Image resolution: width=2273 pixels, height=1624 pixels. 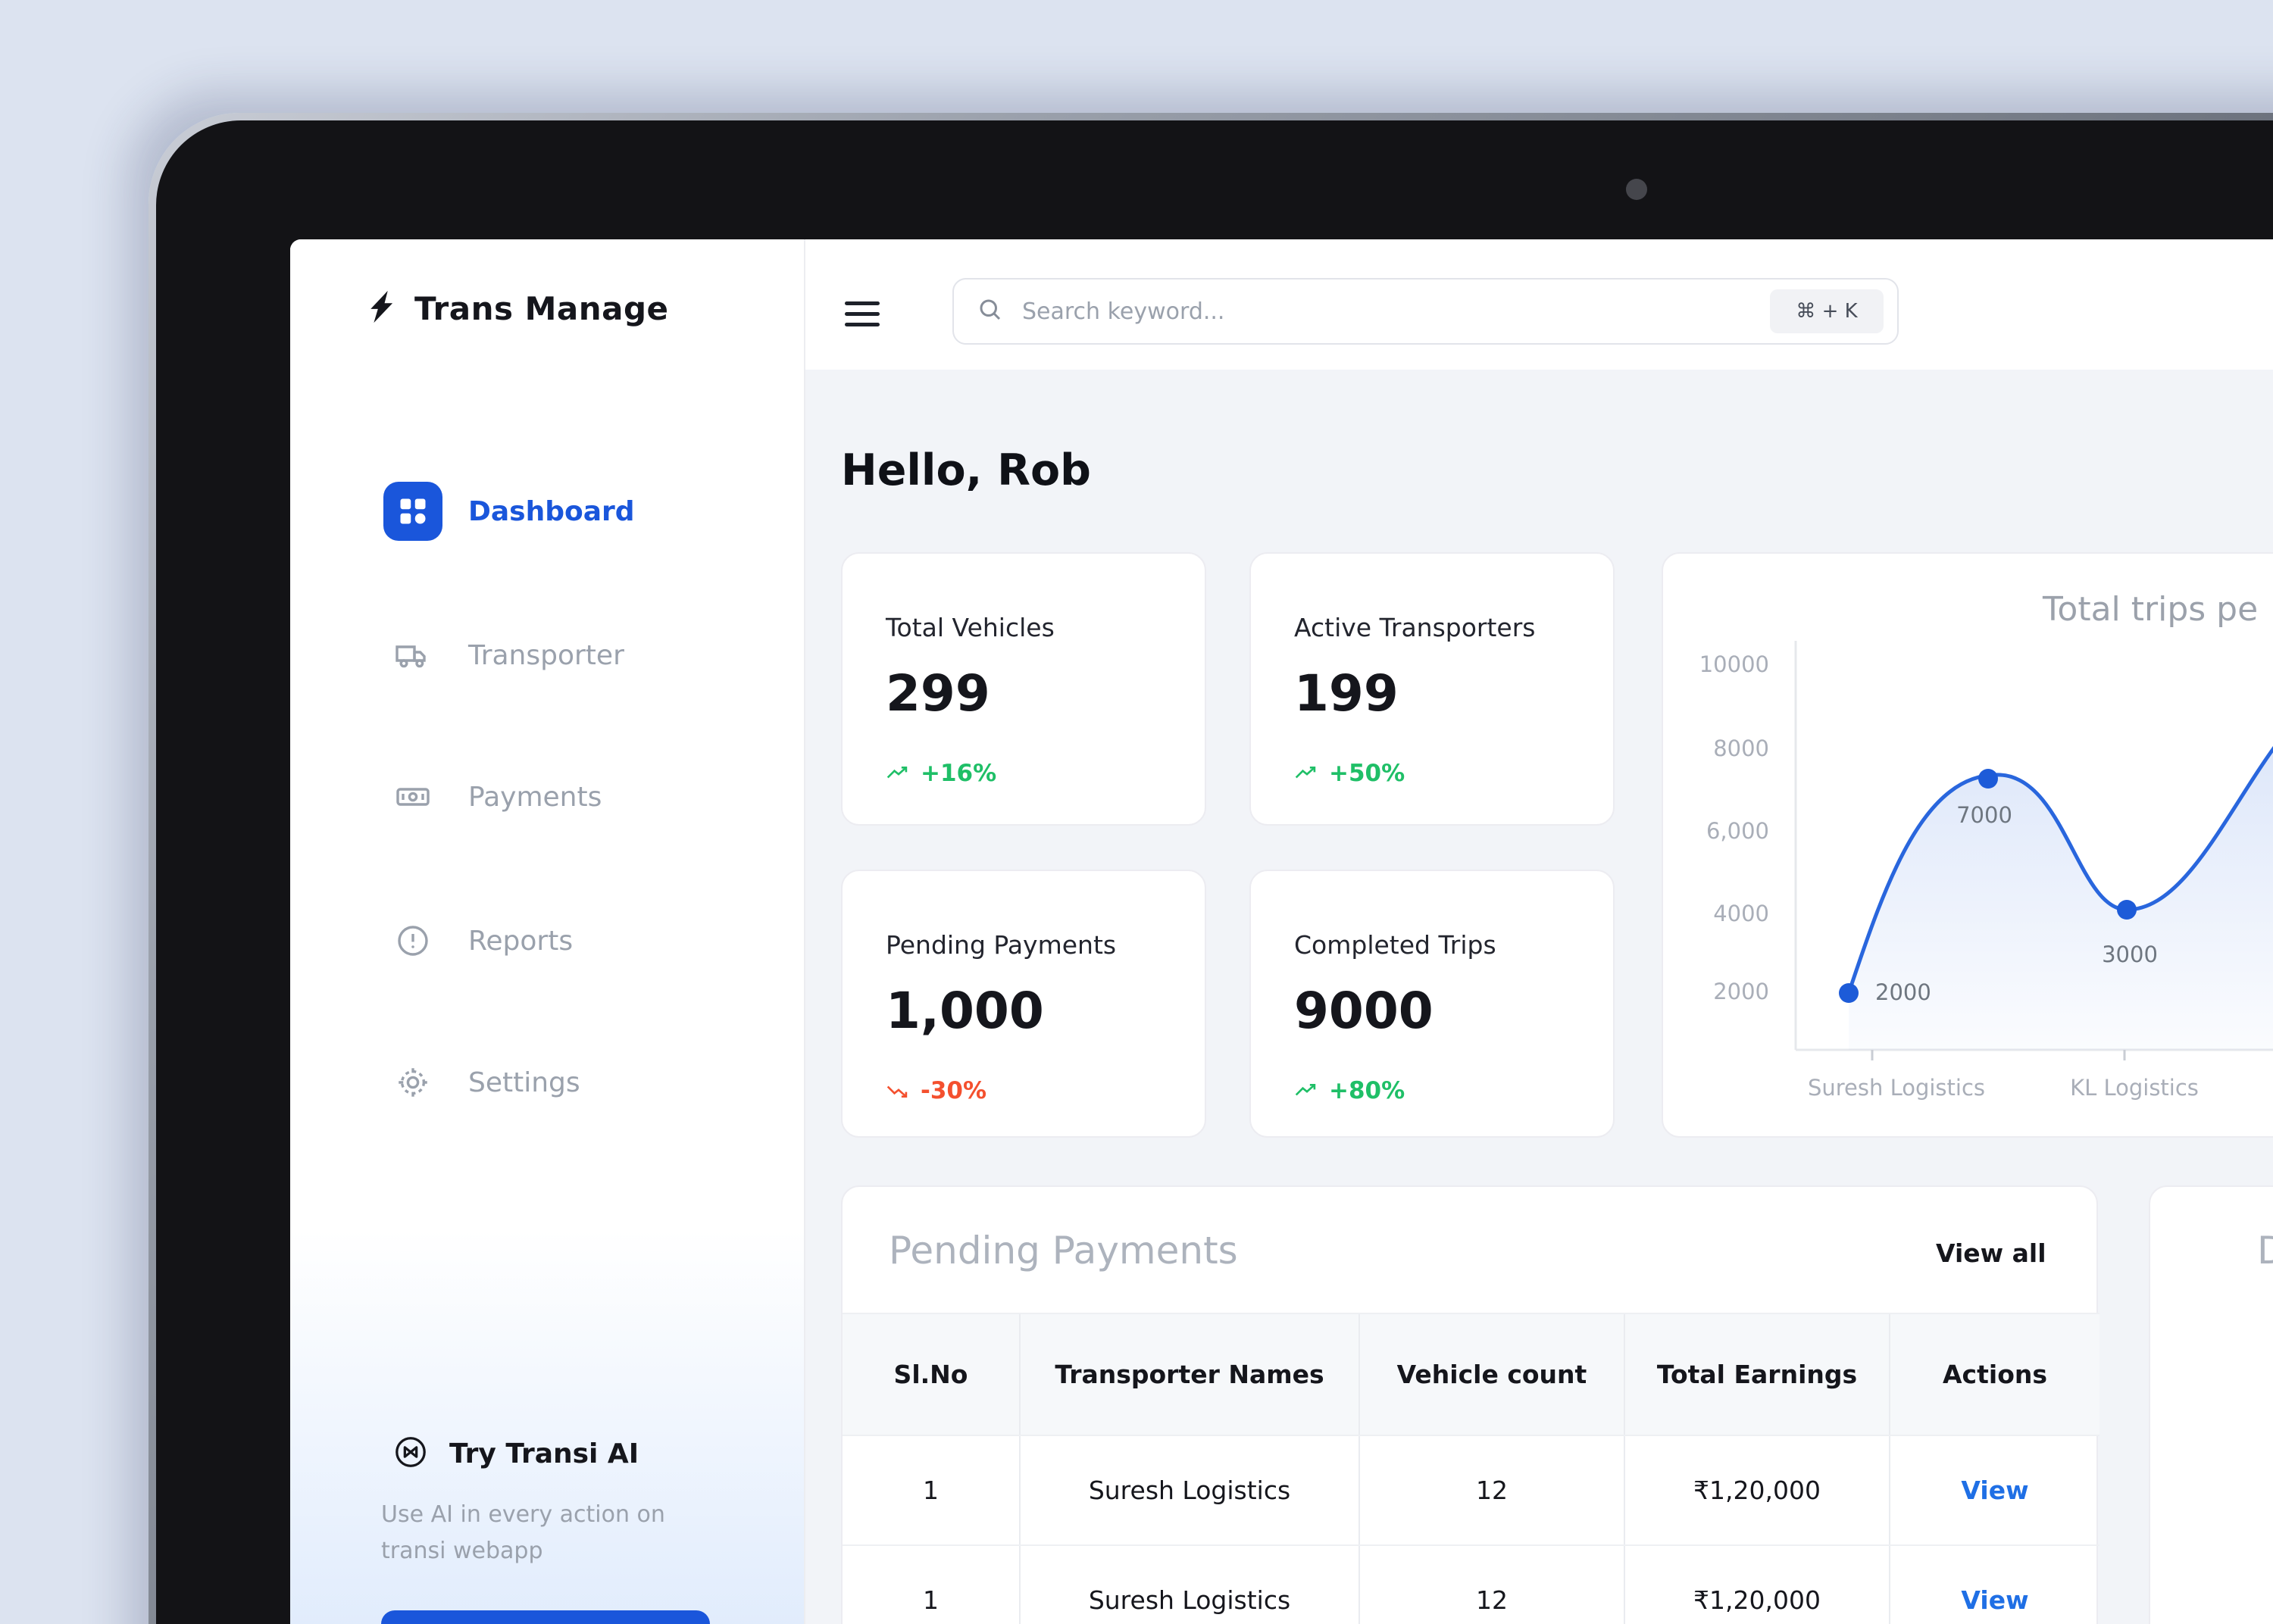 What do you see at coordinates (1432, 689) in the screenshot?
I see `stat-card-active-transporters: Active Transporters 199 +50%` at bounding box center [1432, 689].